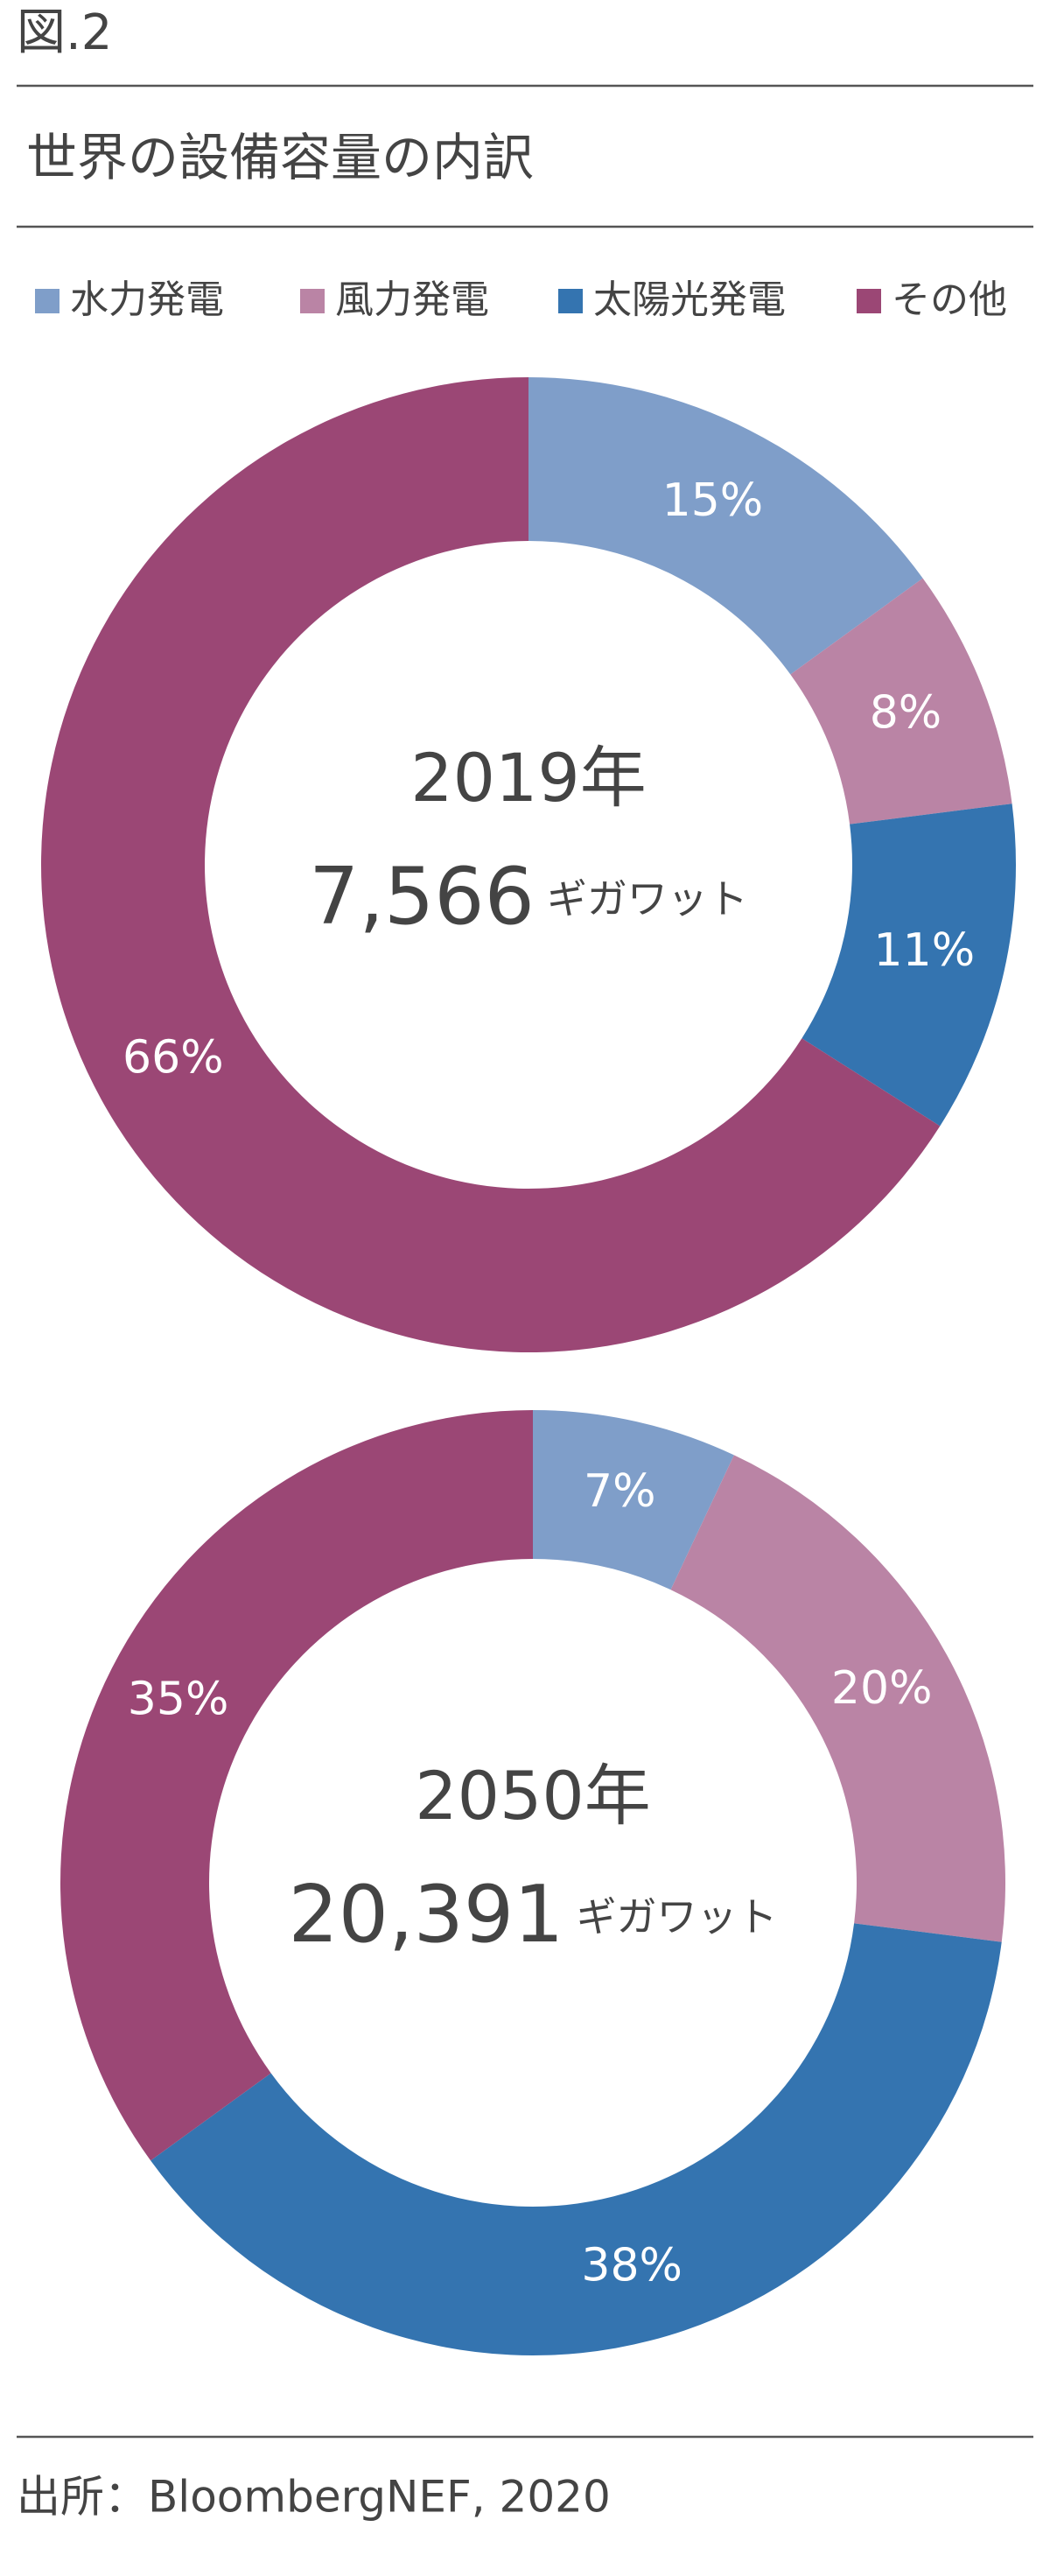 This screenshot has height=2576, width=1050. I want to click on data-label: 38%, so click(631, 2266).